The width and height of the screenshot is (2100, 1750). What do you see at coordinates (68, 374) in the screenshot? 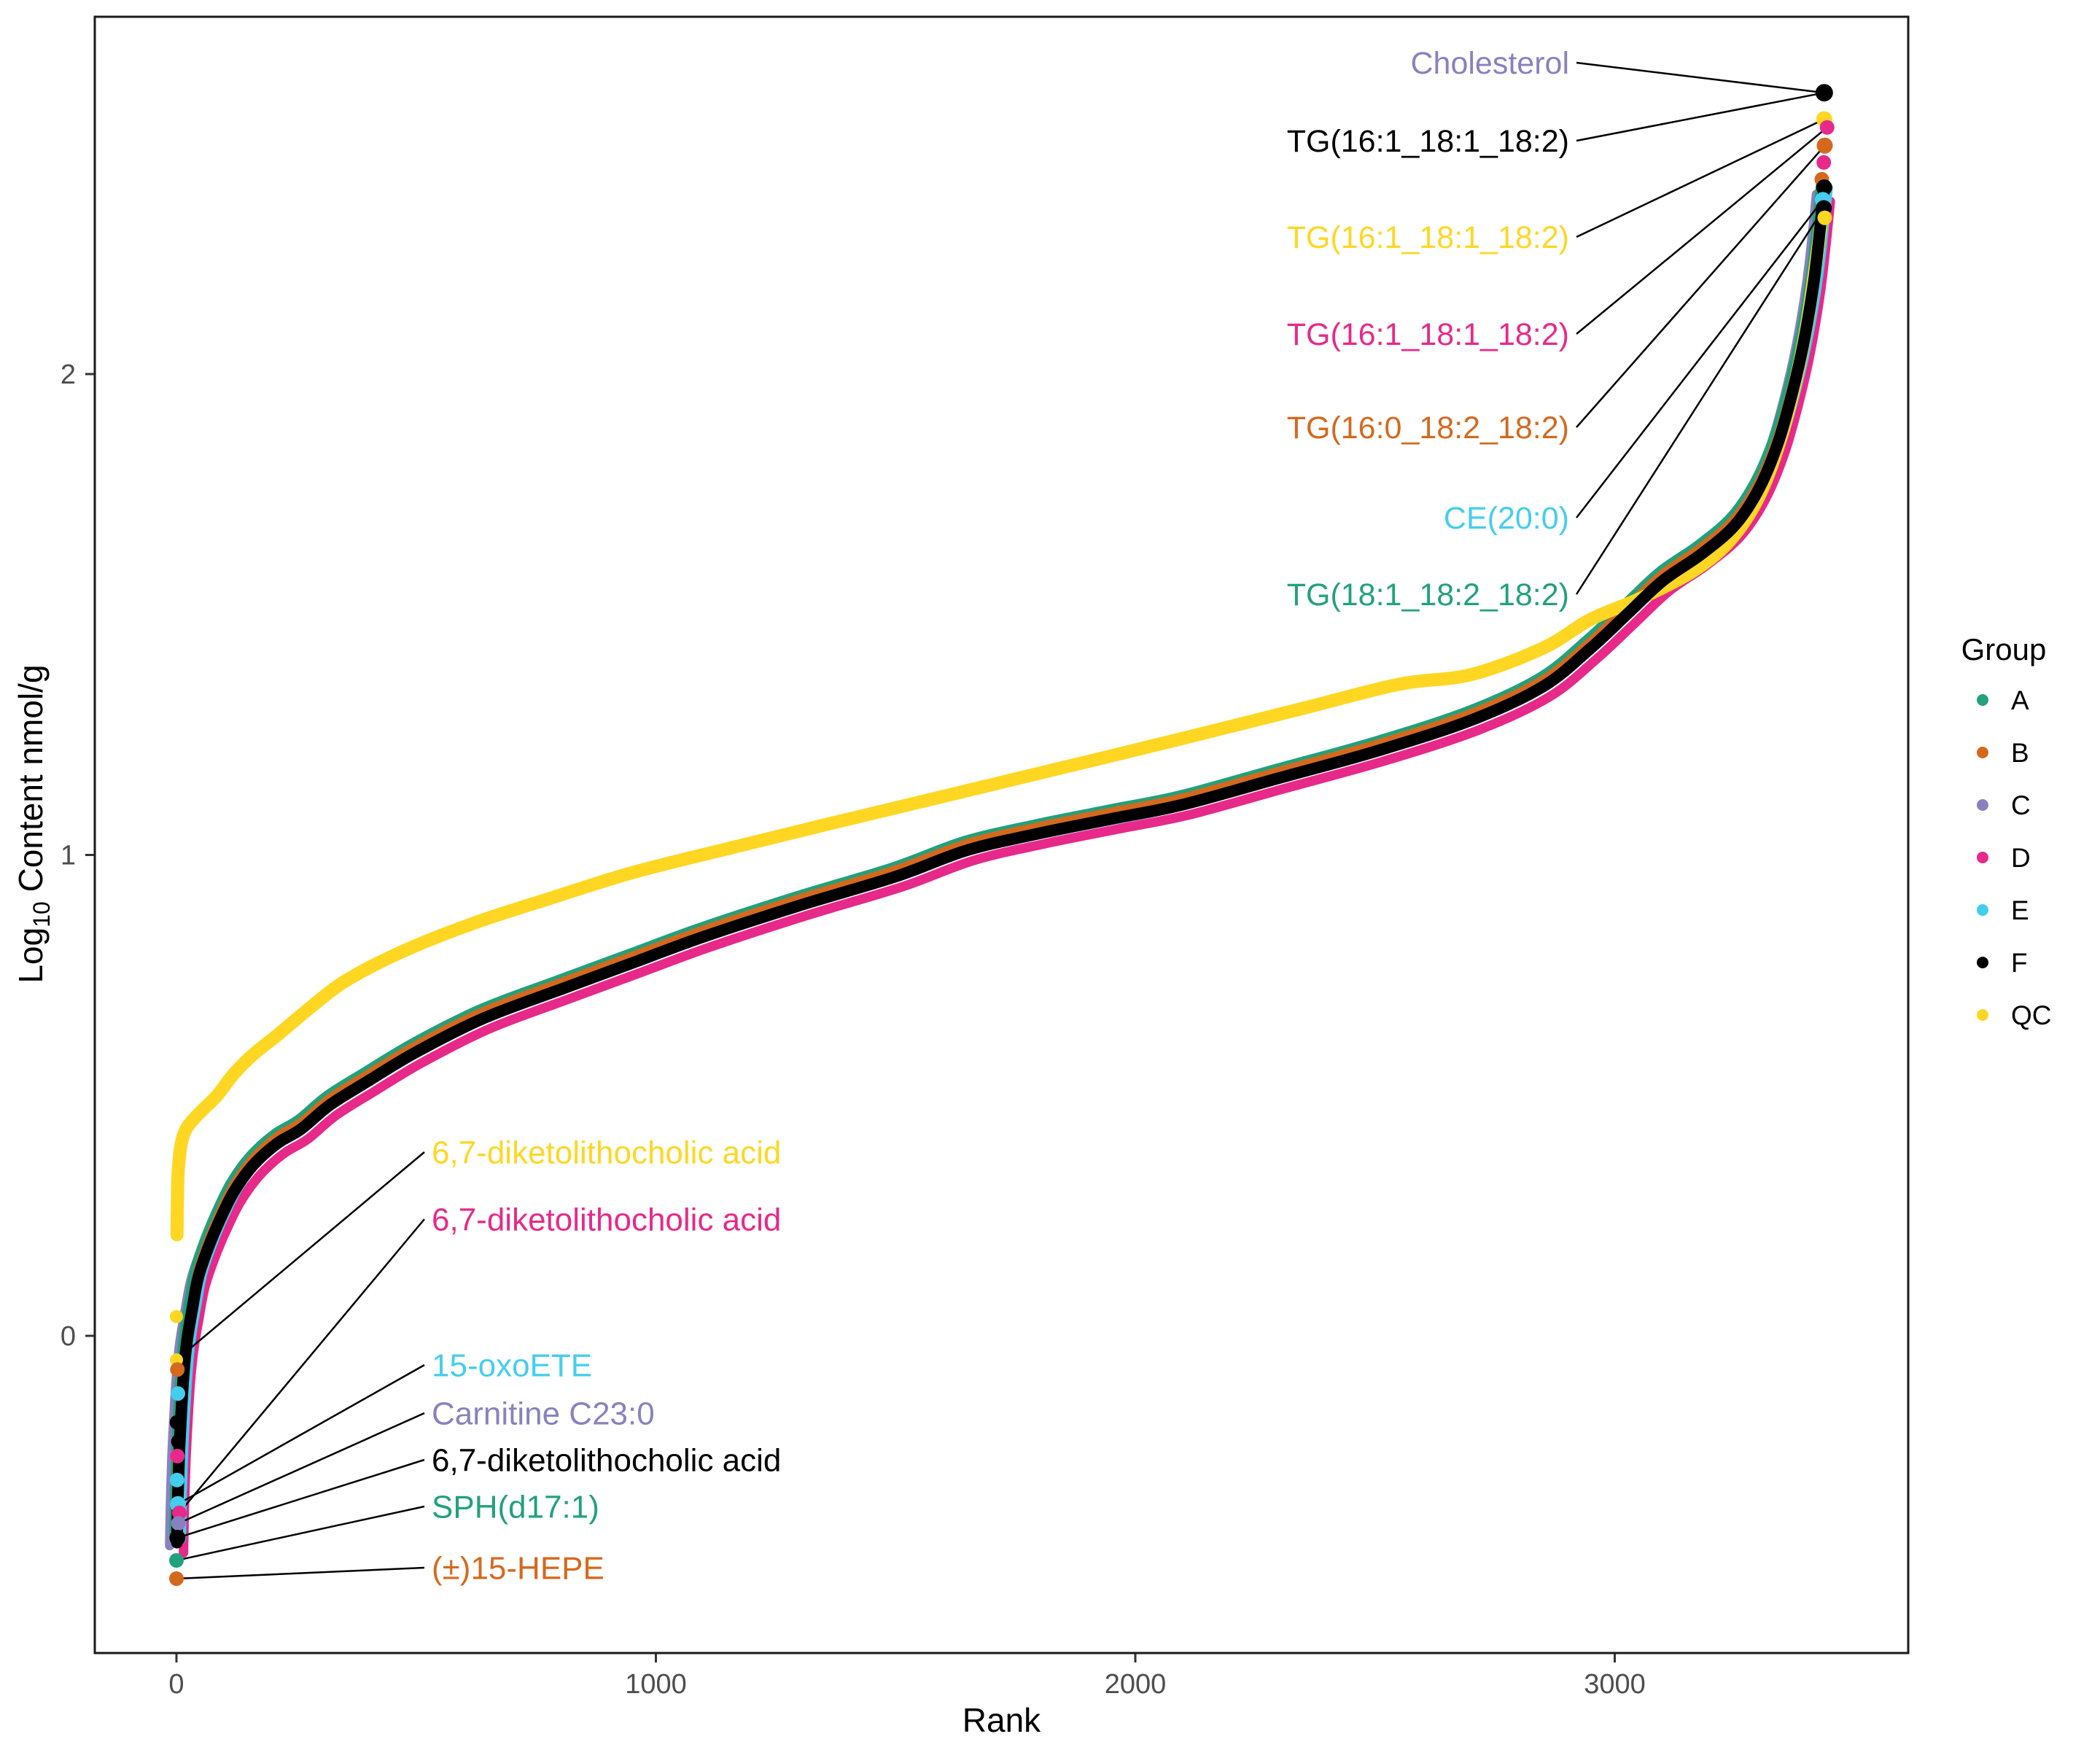
I see `y-tick-label: 2` at bounding box center [68, 374].